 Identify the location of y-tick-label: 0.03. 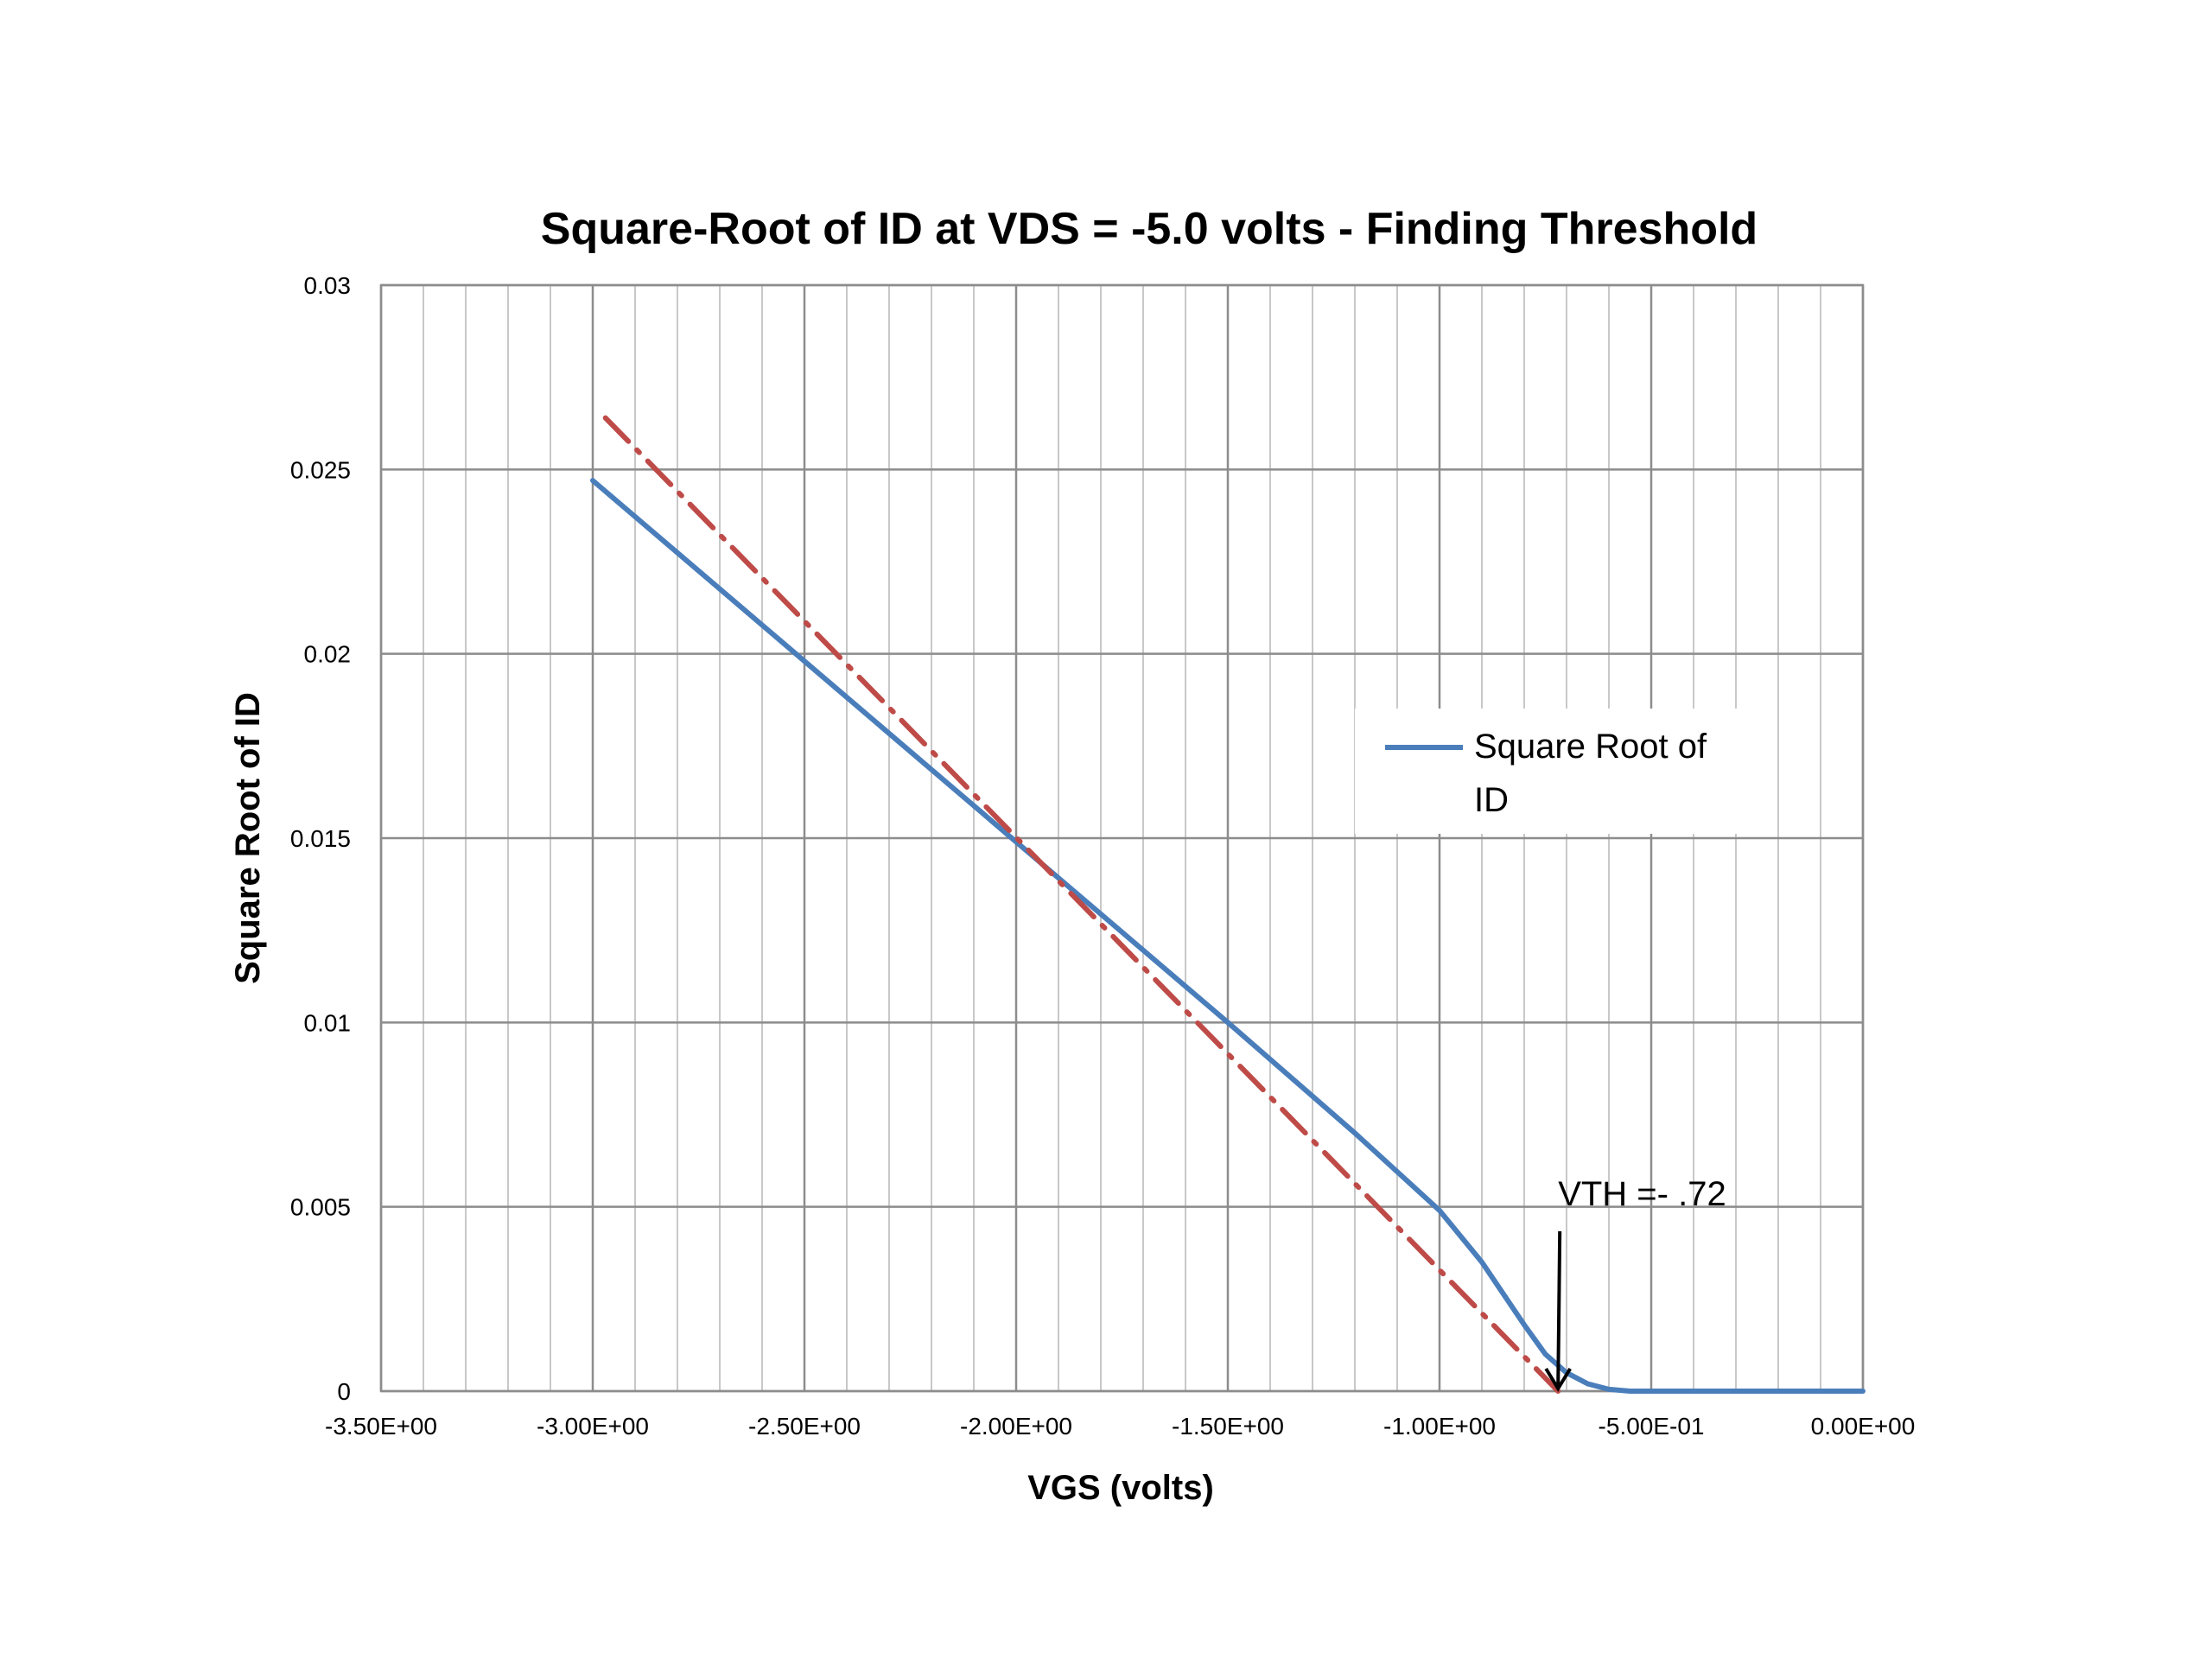
(328, 285).